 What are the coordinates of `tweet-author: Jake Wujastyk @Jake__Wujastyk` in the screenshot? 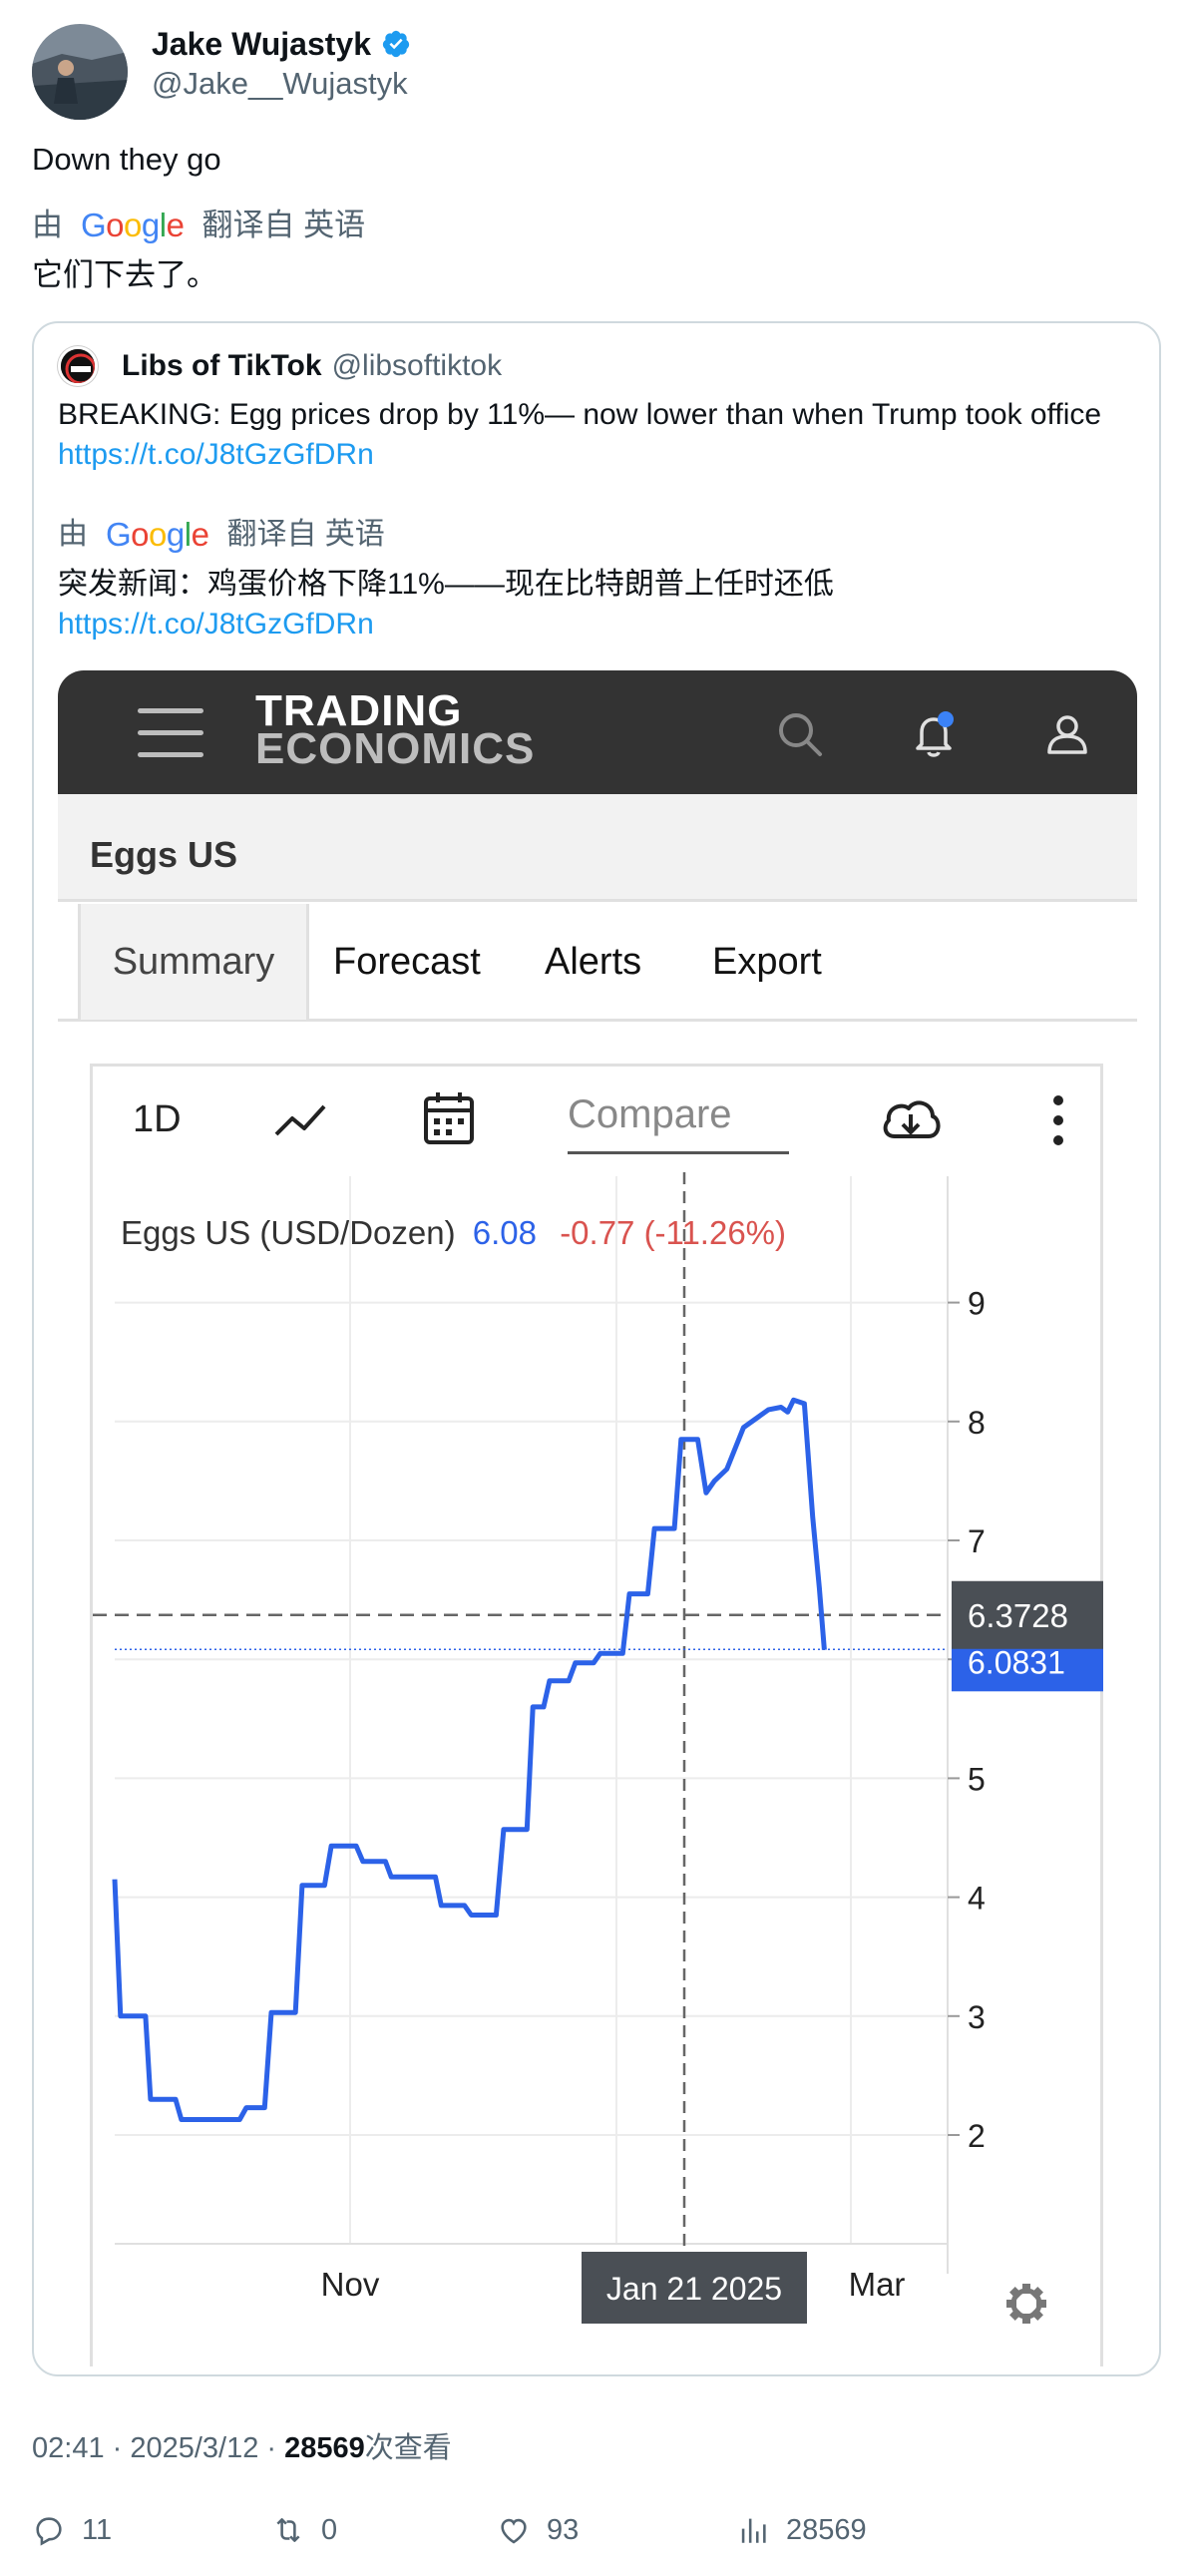 It's located at (221, 74).